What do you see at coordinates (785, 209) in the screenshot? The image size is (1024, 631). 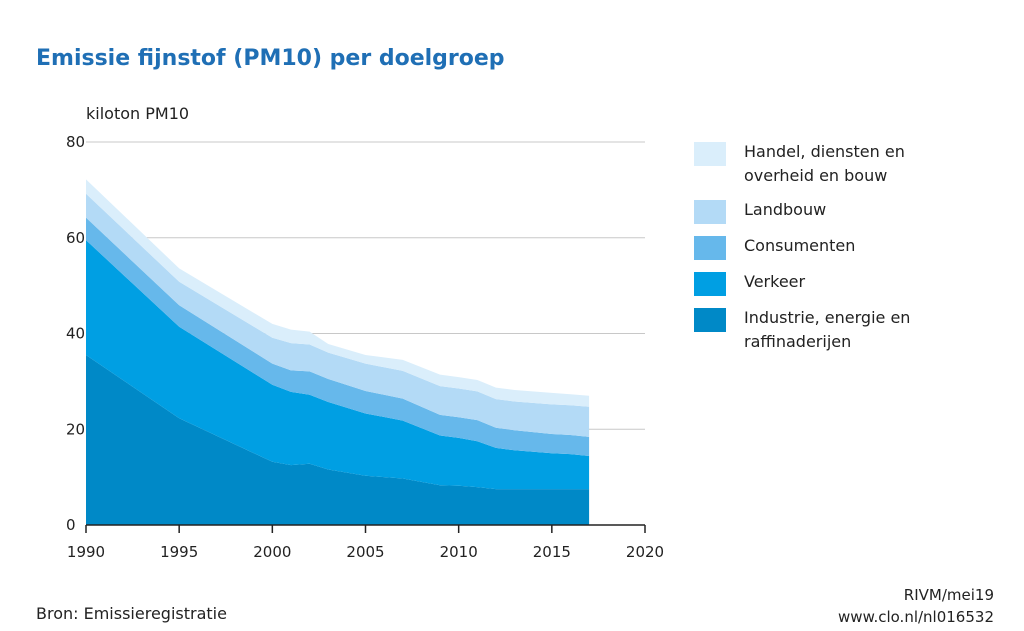 I see `legend-label: Landbouw` at bounding box center [785, 209].